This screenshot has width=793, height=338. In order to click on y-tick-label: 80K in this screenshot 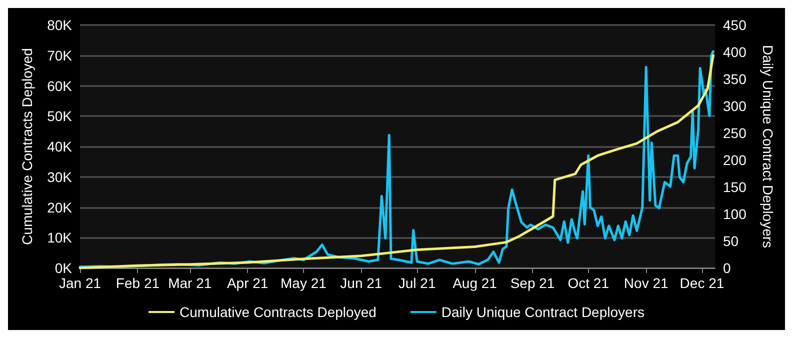, I will do `click(60, 25)`.